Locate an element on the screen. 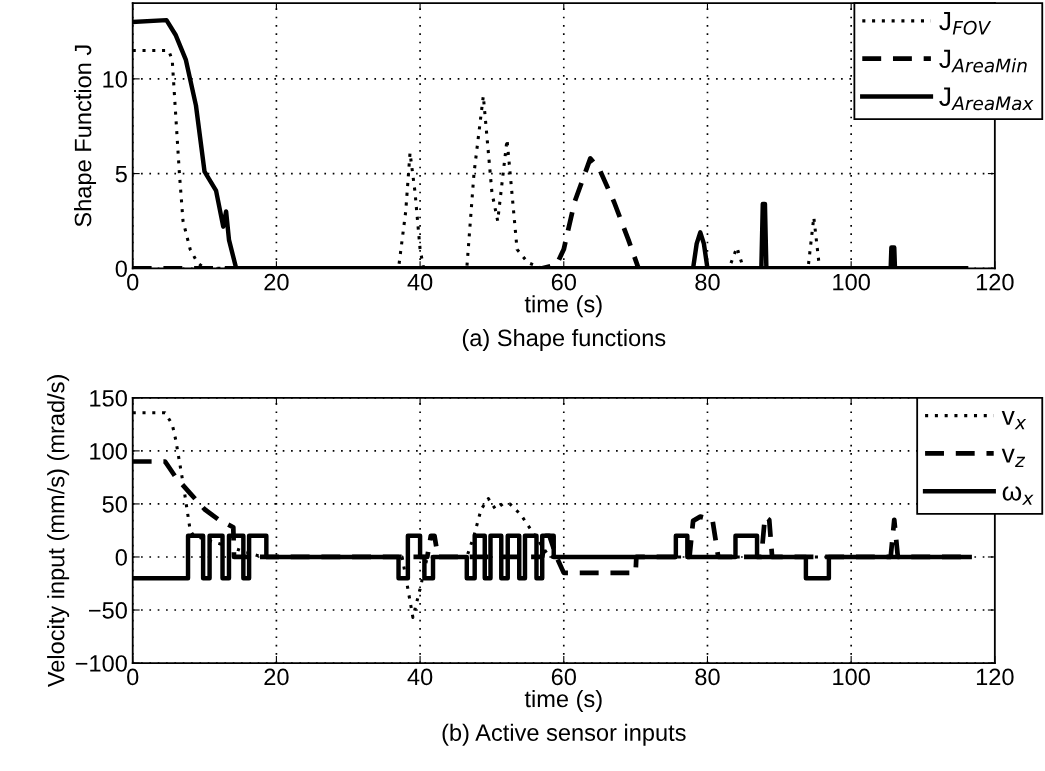  legend-label: v$_{z}$ is located at coordinates (1013, 457).